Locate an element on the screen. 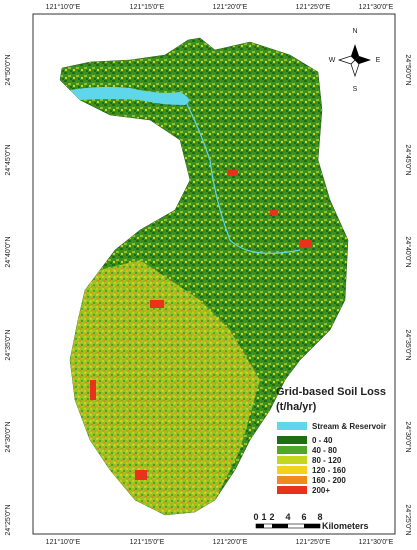 The height and width of the screenshot is (550, 417). bottom-coordinate: 121°20'0"E is located at coordinates (230, 542).